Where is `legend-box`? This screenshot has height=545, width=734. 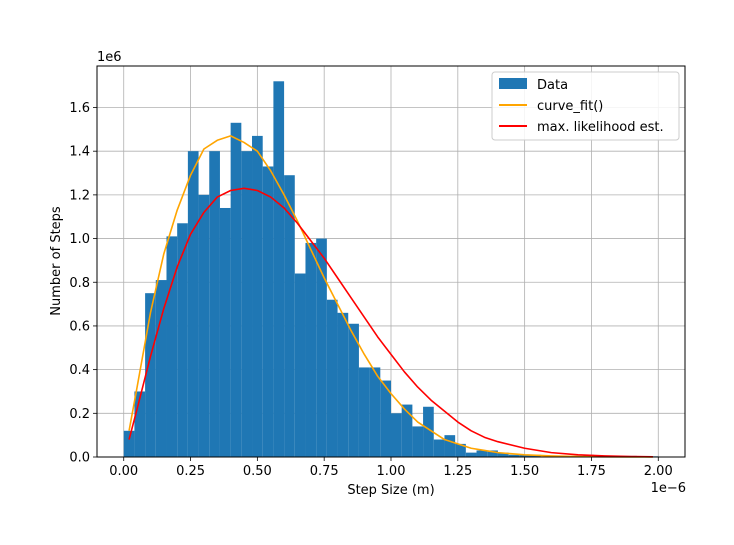
legend-box is located at coordinates (585, 106).